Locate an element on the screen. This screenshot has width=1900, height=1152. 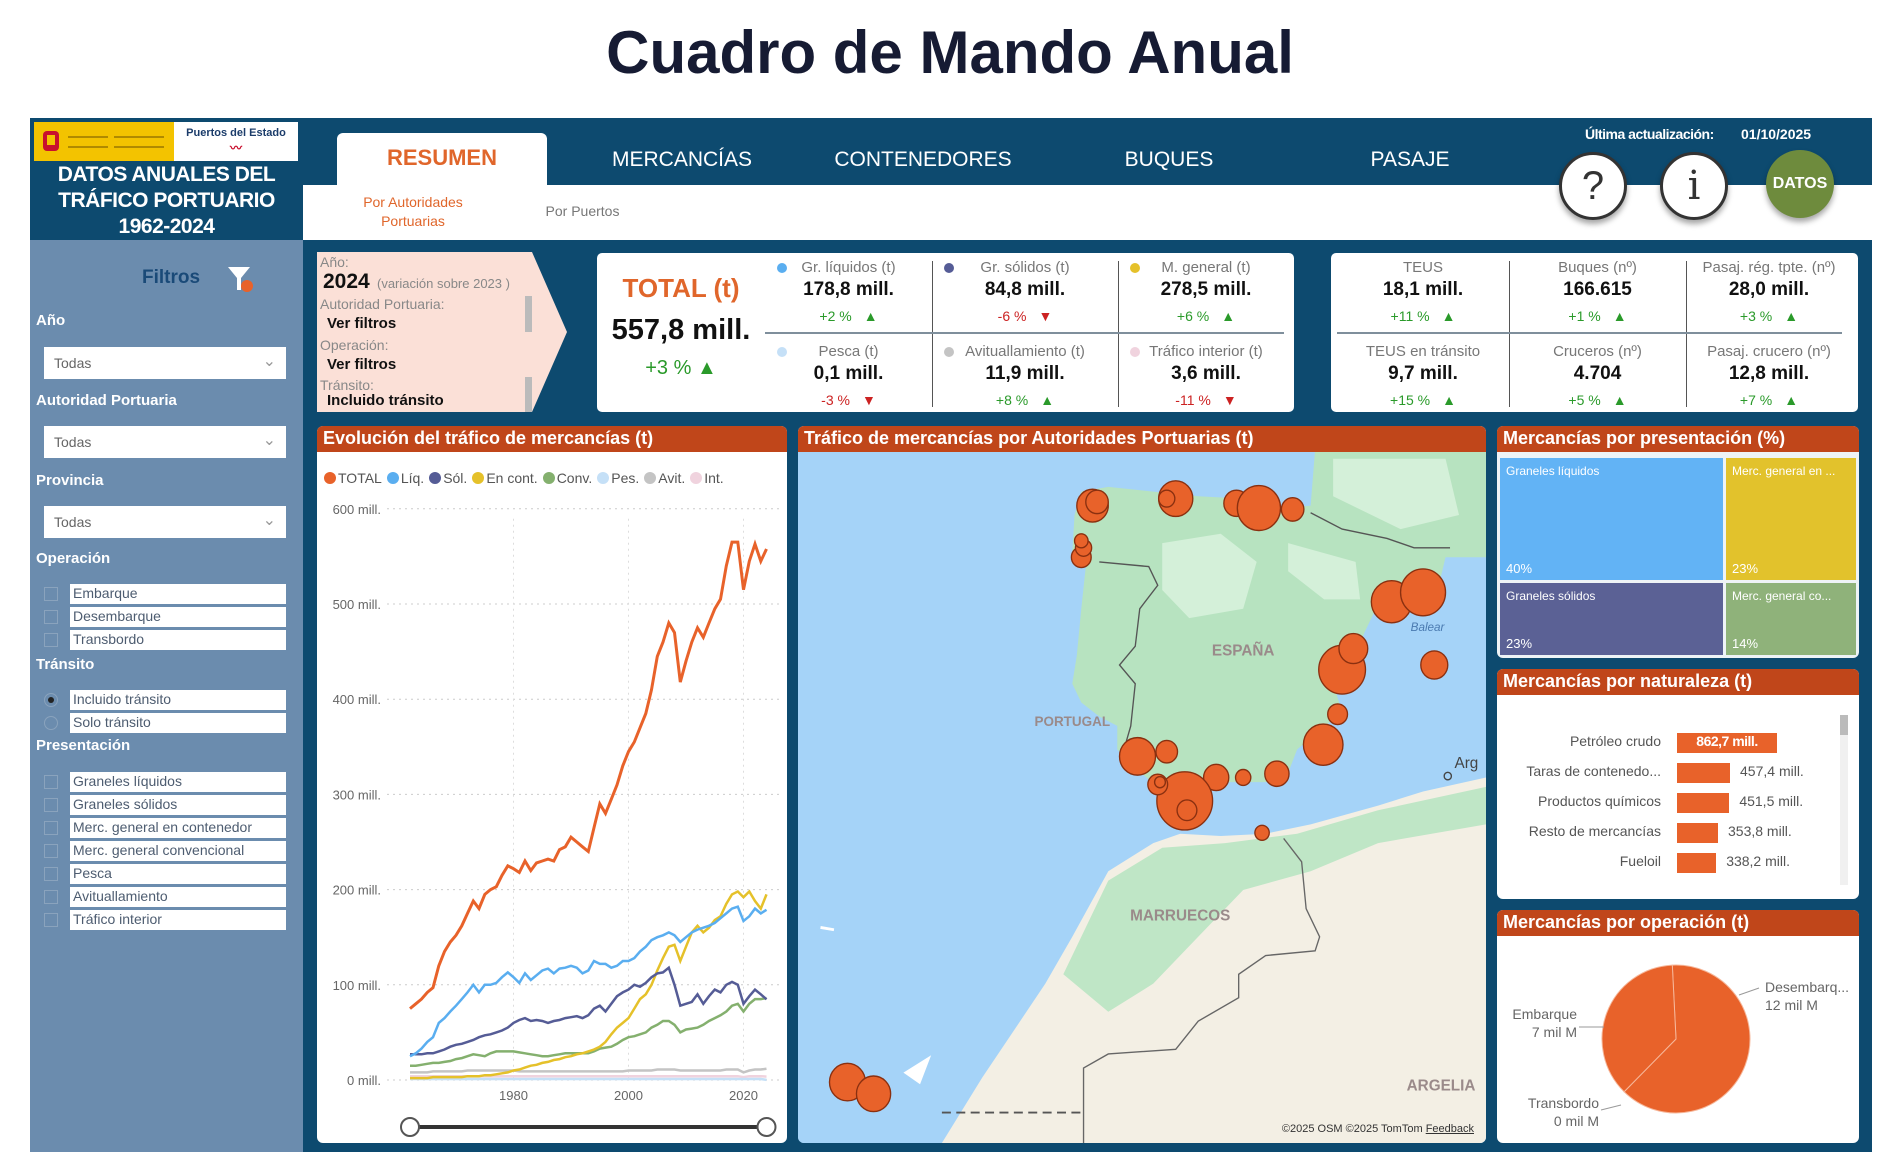
operacion-label: Operación: is located at coordinates (354, 345).